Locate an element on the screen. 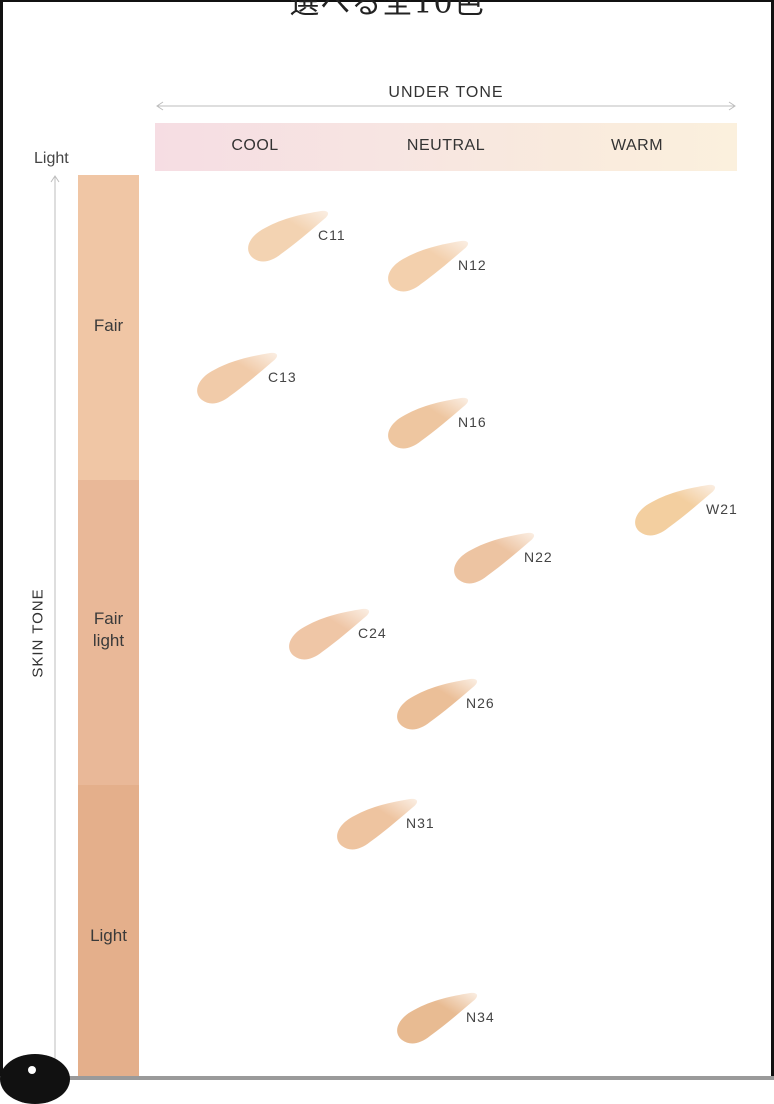 The height and width of the screenshot is (1104, 774). skin-level-fair: Fair is located at coordinates (108, 327).